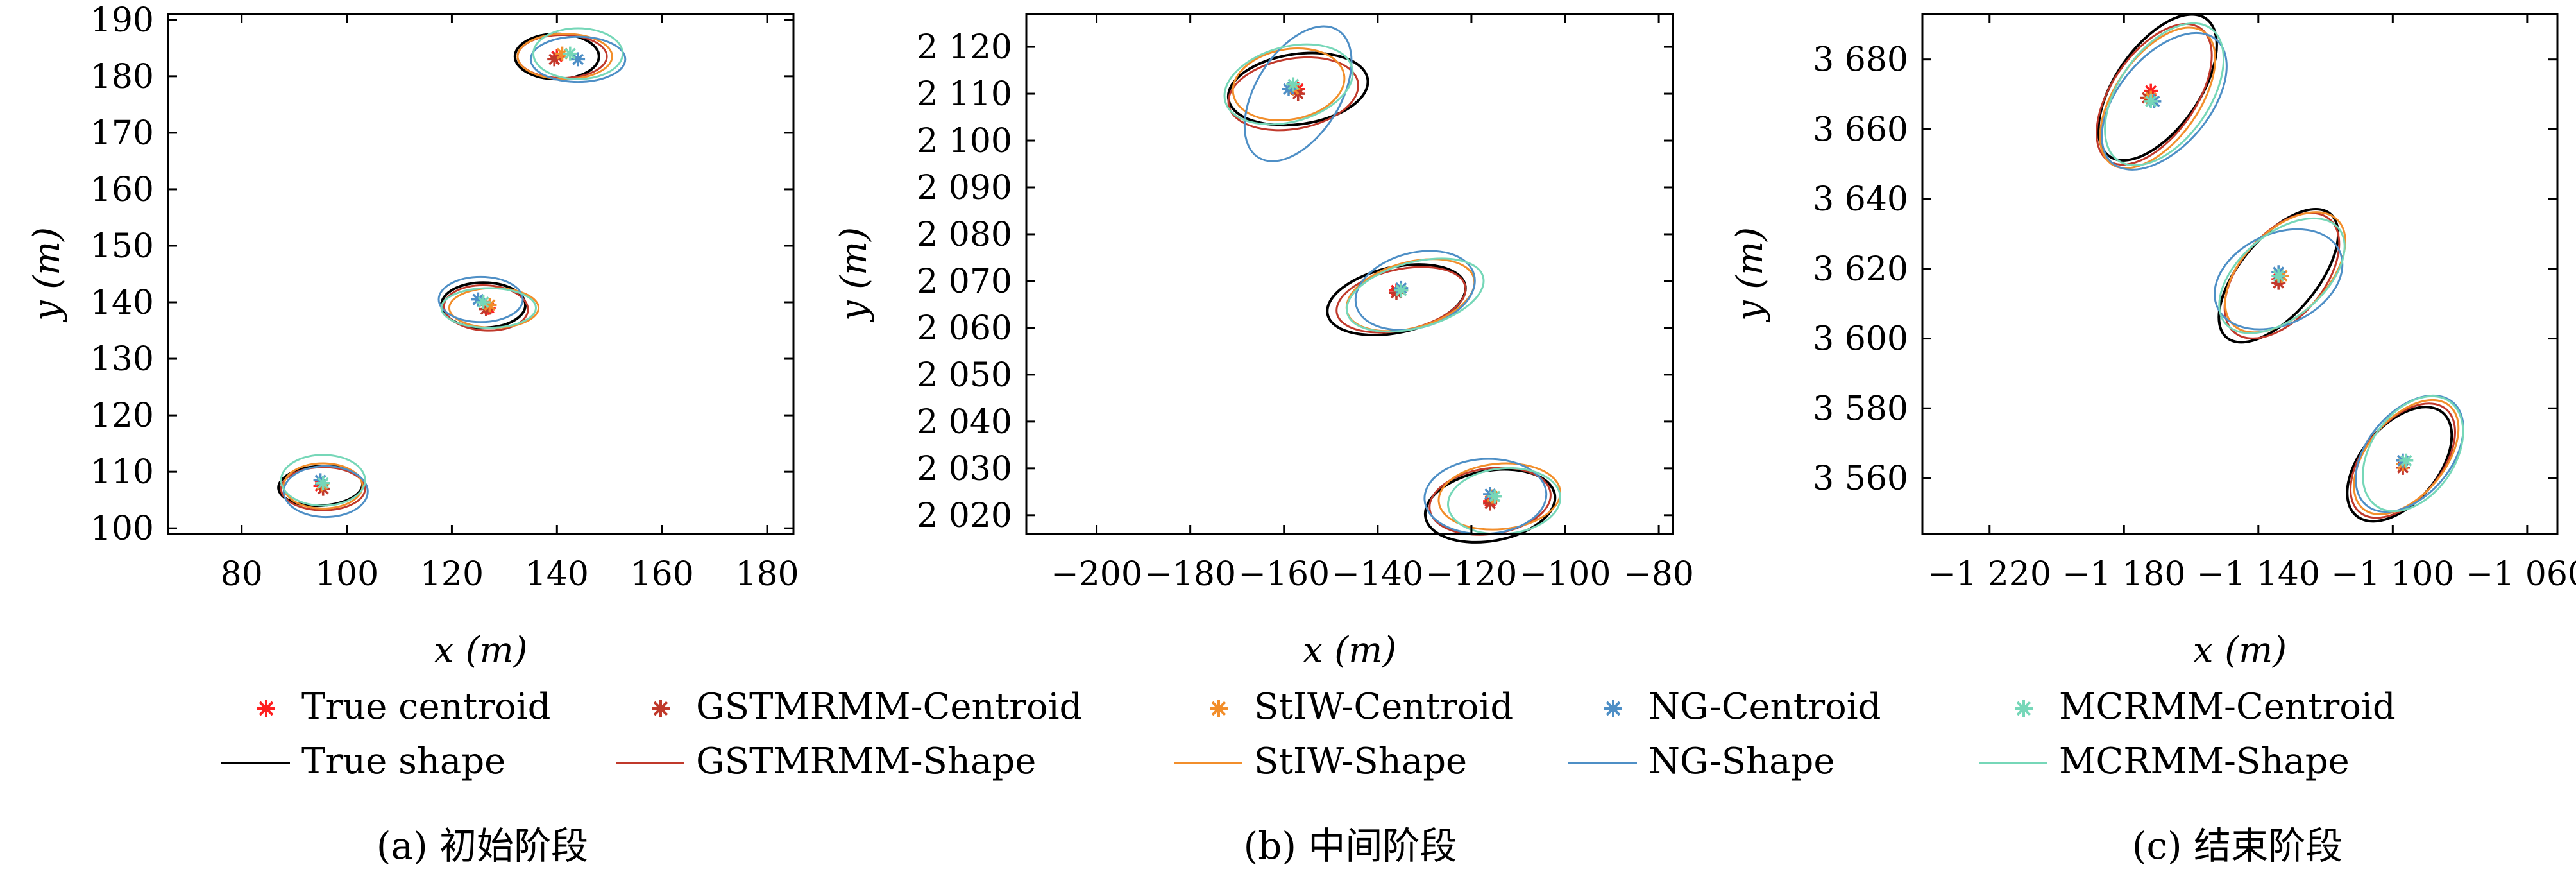 This screenshot has width=2576, height=876. I want to click on legend-entry: True centroid, so click(403, 707).